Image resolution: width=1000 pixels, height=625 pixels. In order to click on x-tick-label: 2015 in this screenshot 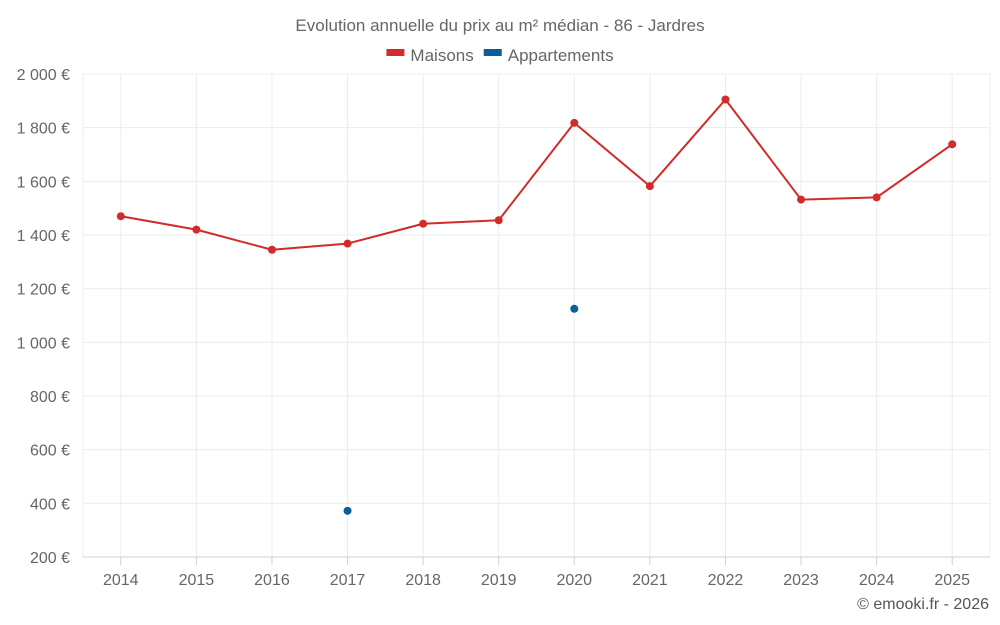, I will do `click(197, 580)`.